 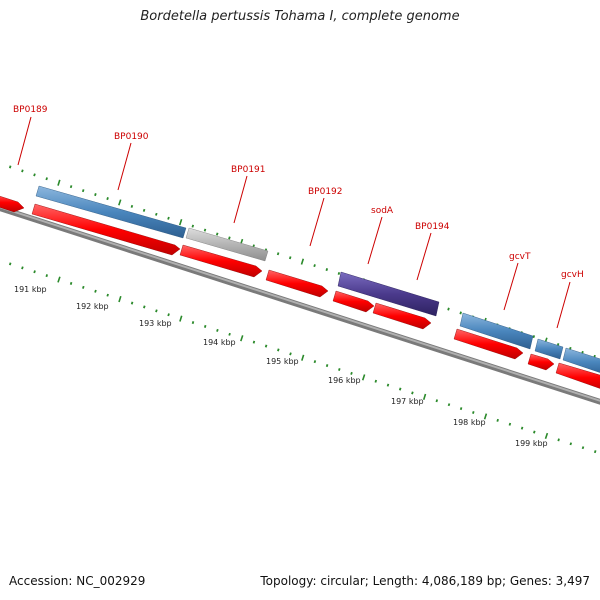 What do you see at coordinates (549, 349) in the screenshot?
I see `gene-box-gcvH` at bounding box center [549, 349].